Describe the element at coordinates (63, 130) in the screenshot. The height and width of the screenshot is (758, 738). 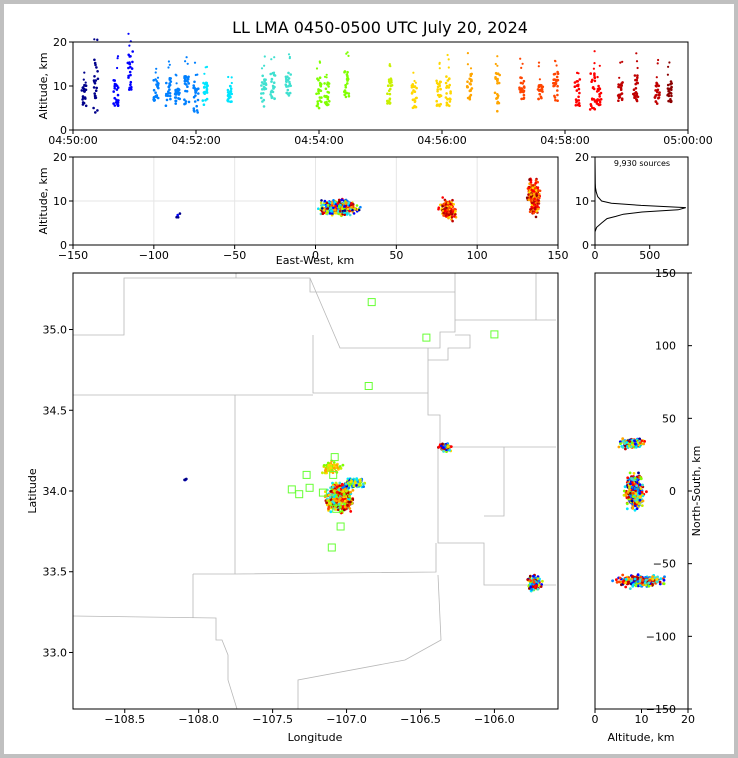
I see `tick-label: 0` at that location.